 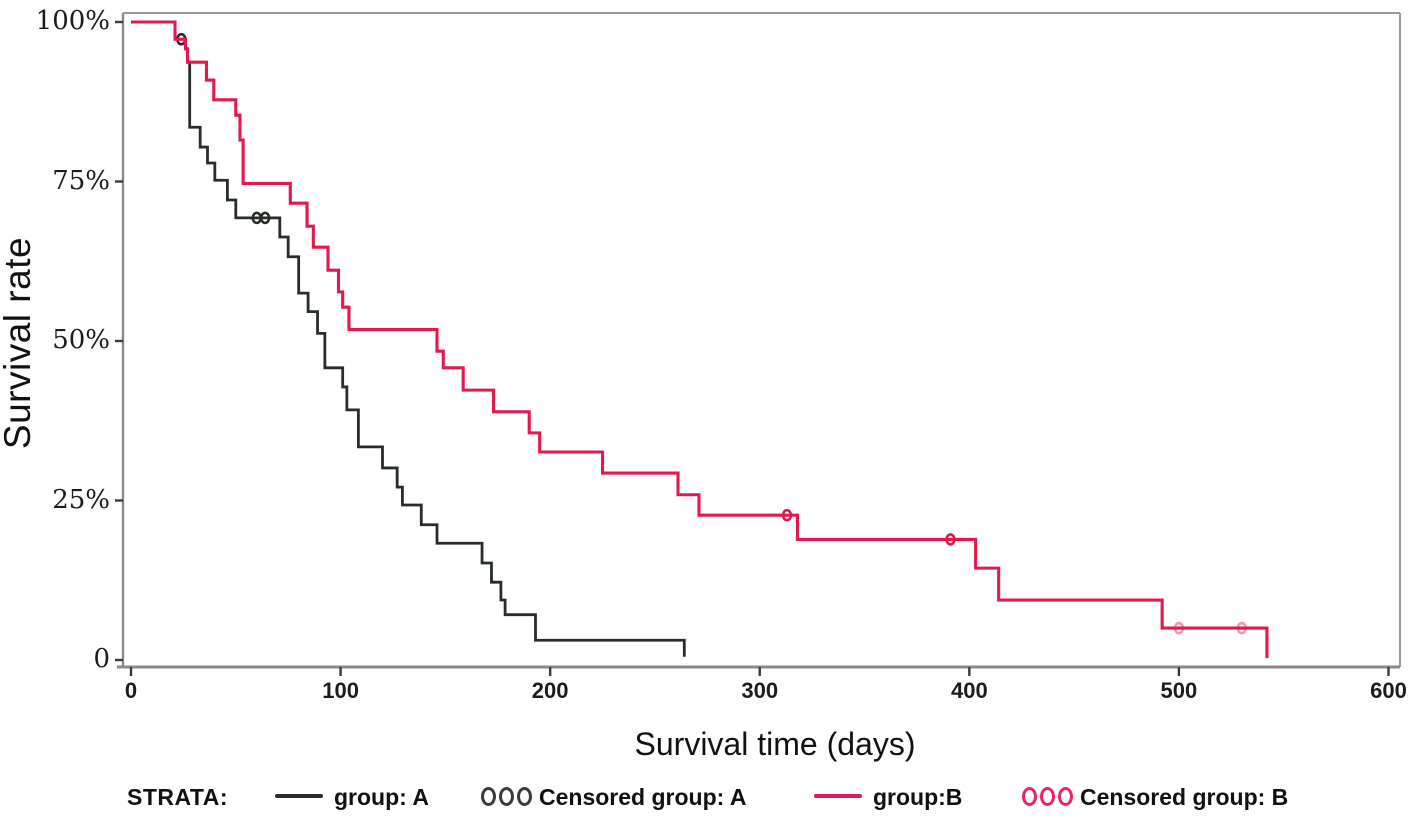 What do you see at coordinates (1179, 690) in the screenshot?
I see `x-tick-label: 500` at bounding box center [1179, 690].